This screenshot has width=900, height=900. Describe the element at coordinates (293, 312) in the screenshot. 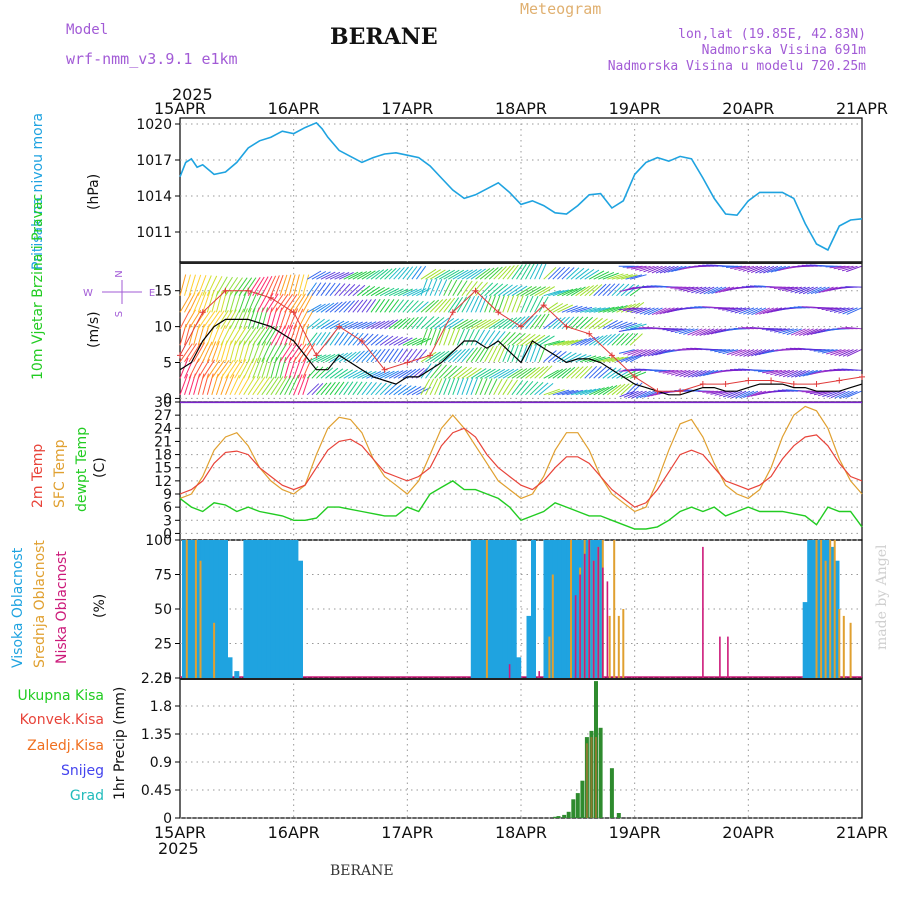

I see `wind-gust-marker` at that location.